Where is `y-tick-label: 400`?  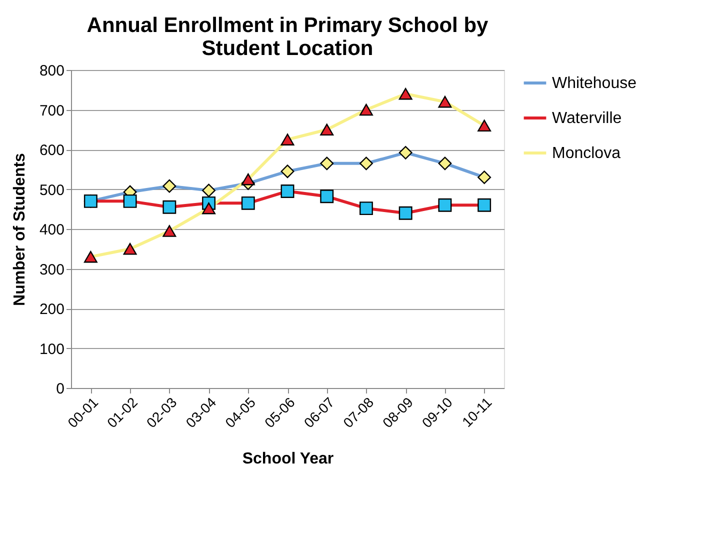
y-tick-label: 400 is located at coordinates (51, 230).